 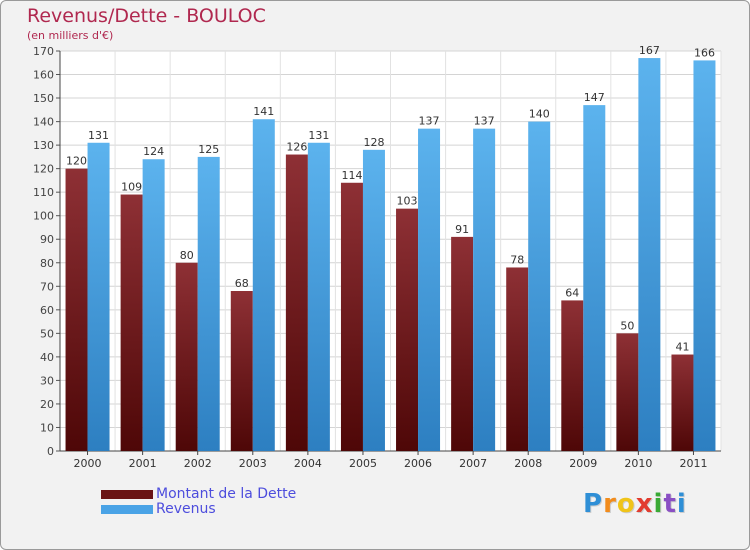 I want to click on y-tick-label: 160, so click(x=43, y=75).